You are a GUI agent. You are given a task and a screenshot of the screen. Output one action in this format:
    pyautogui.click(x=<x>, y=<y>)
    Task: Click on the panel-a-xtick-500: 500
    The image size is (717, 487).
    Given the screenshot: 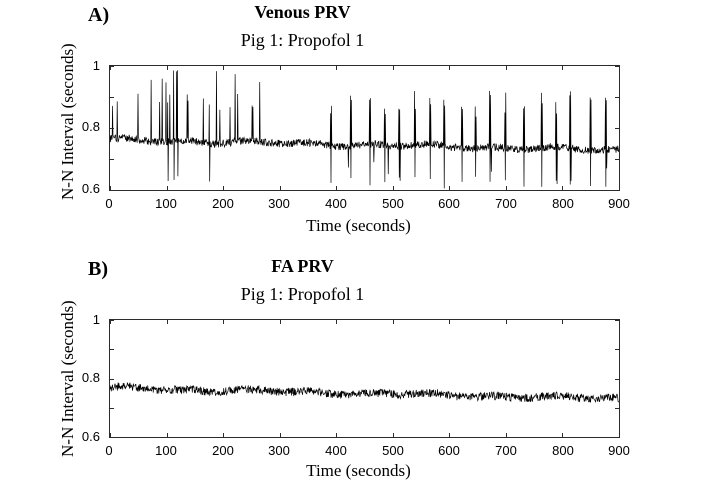 What is the action you would take?
    pyautogui.click(x=393, y=203)
    